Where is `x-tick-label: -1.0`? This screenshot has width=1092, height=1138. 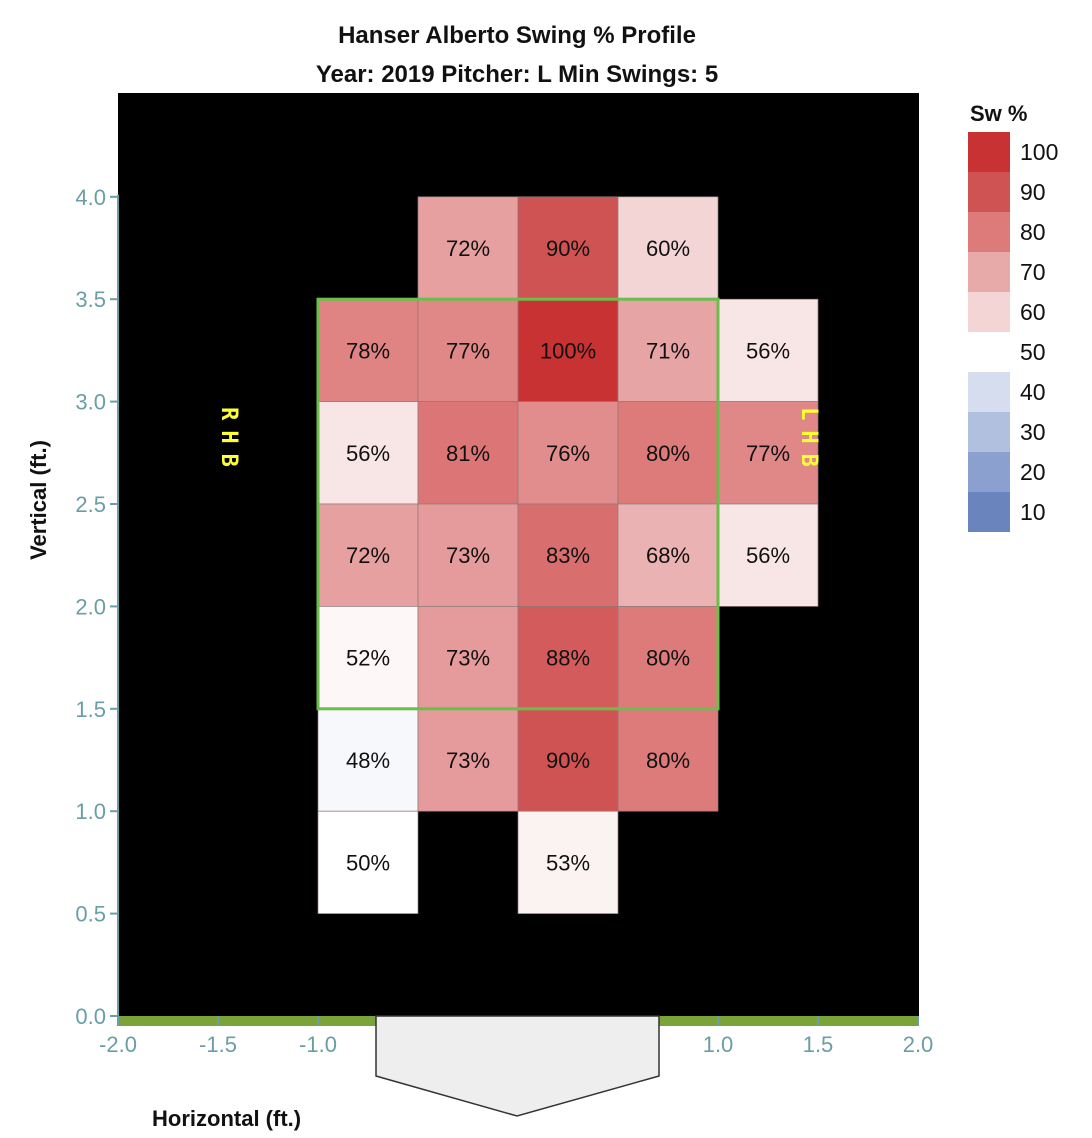 x-tick-label: -1.0 is located at coordinates (318, 1044).